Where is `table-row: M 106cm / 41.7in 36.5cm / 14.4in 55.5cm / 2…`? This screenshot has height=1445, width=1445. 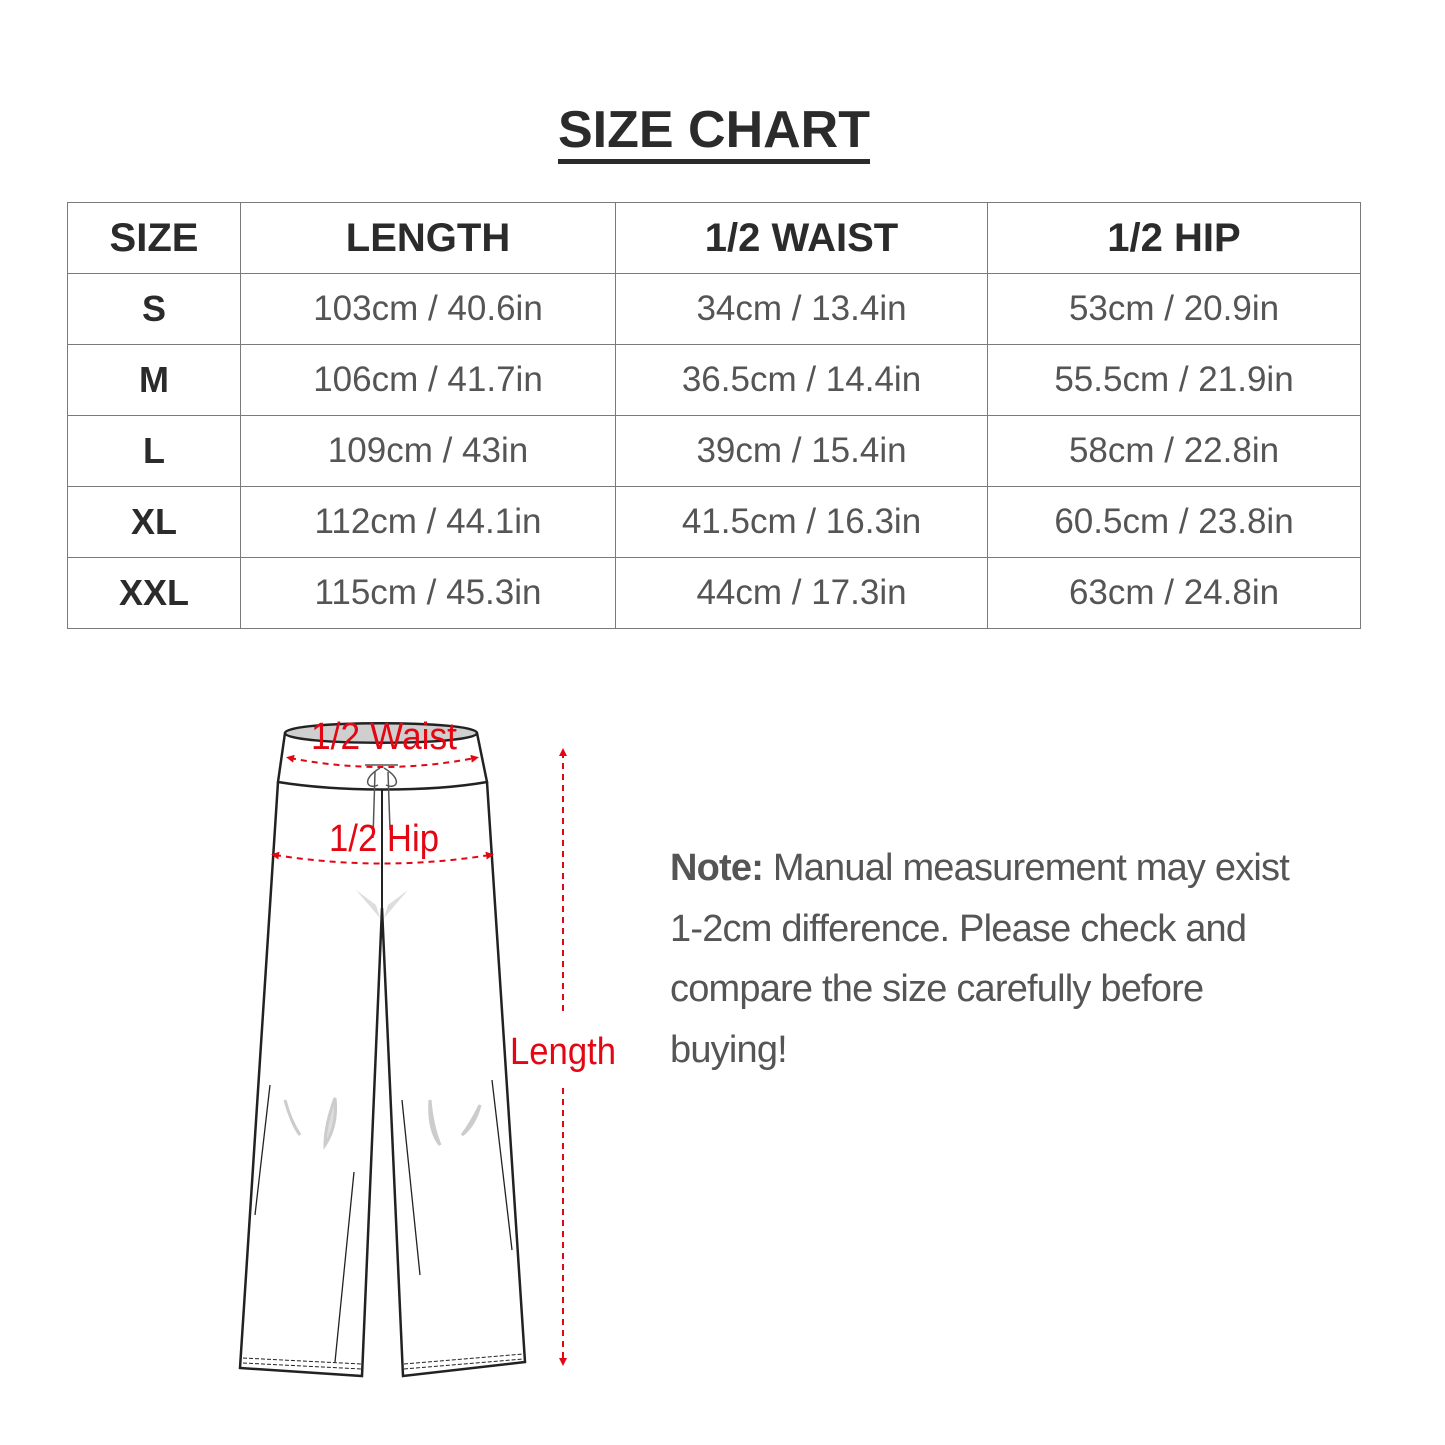
table-row: M 106cm / 41.7in 36.5cm / 14.4in 55.5cm / 2… is located at coordinates (714, 380).